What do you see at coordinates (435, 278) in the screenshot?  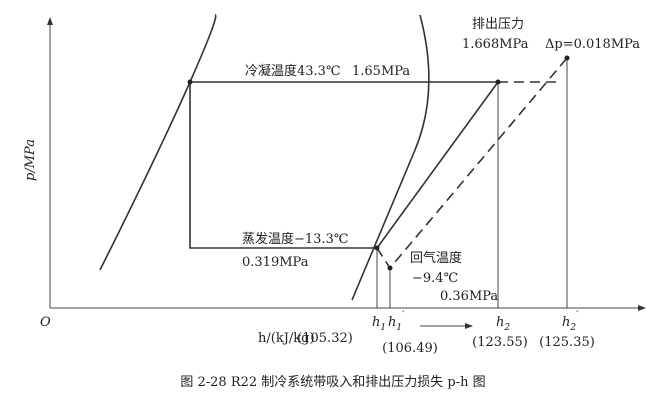 I see `suction-temperature: −9.4℃` at bounding box center [435, 278].